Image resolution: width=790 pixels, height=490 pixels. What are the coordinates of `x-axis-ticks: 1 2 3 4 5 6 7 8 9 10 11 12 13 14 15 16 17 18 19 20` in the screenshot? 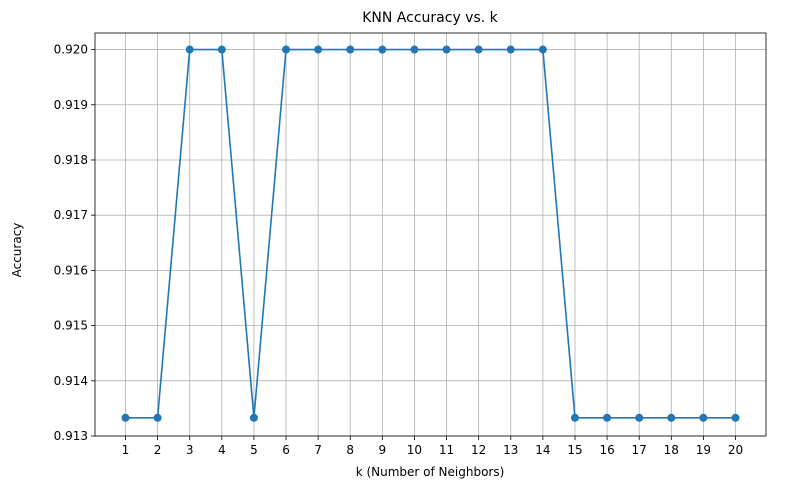 It's located at (432, 446).